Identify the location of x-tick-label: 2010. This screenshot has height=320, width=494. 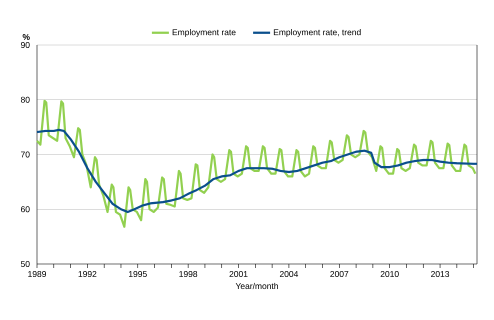
(389, 274).